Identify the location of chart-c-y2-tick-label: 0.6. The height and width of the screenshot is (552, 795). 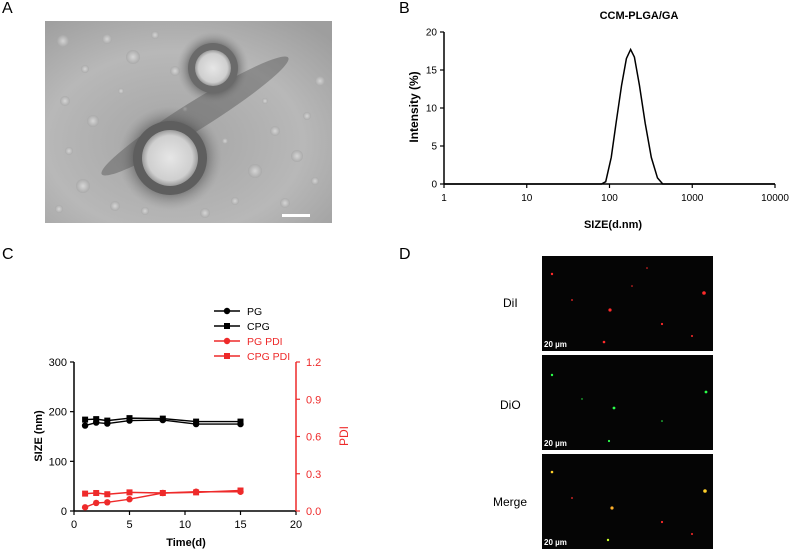
(313, 438).